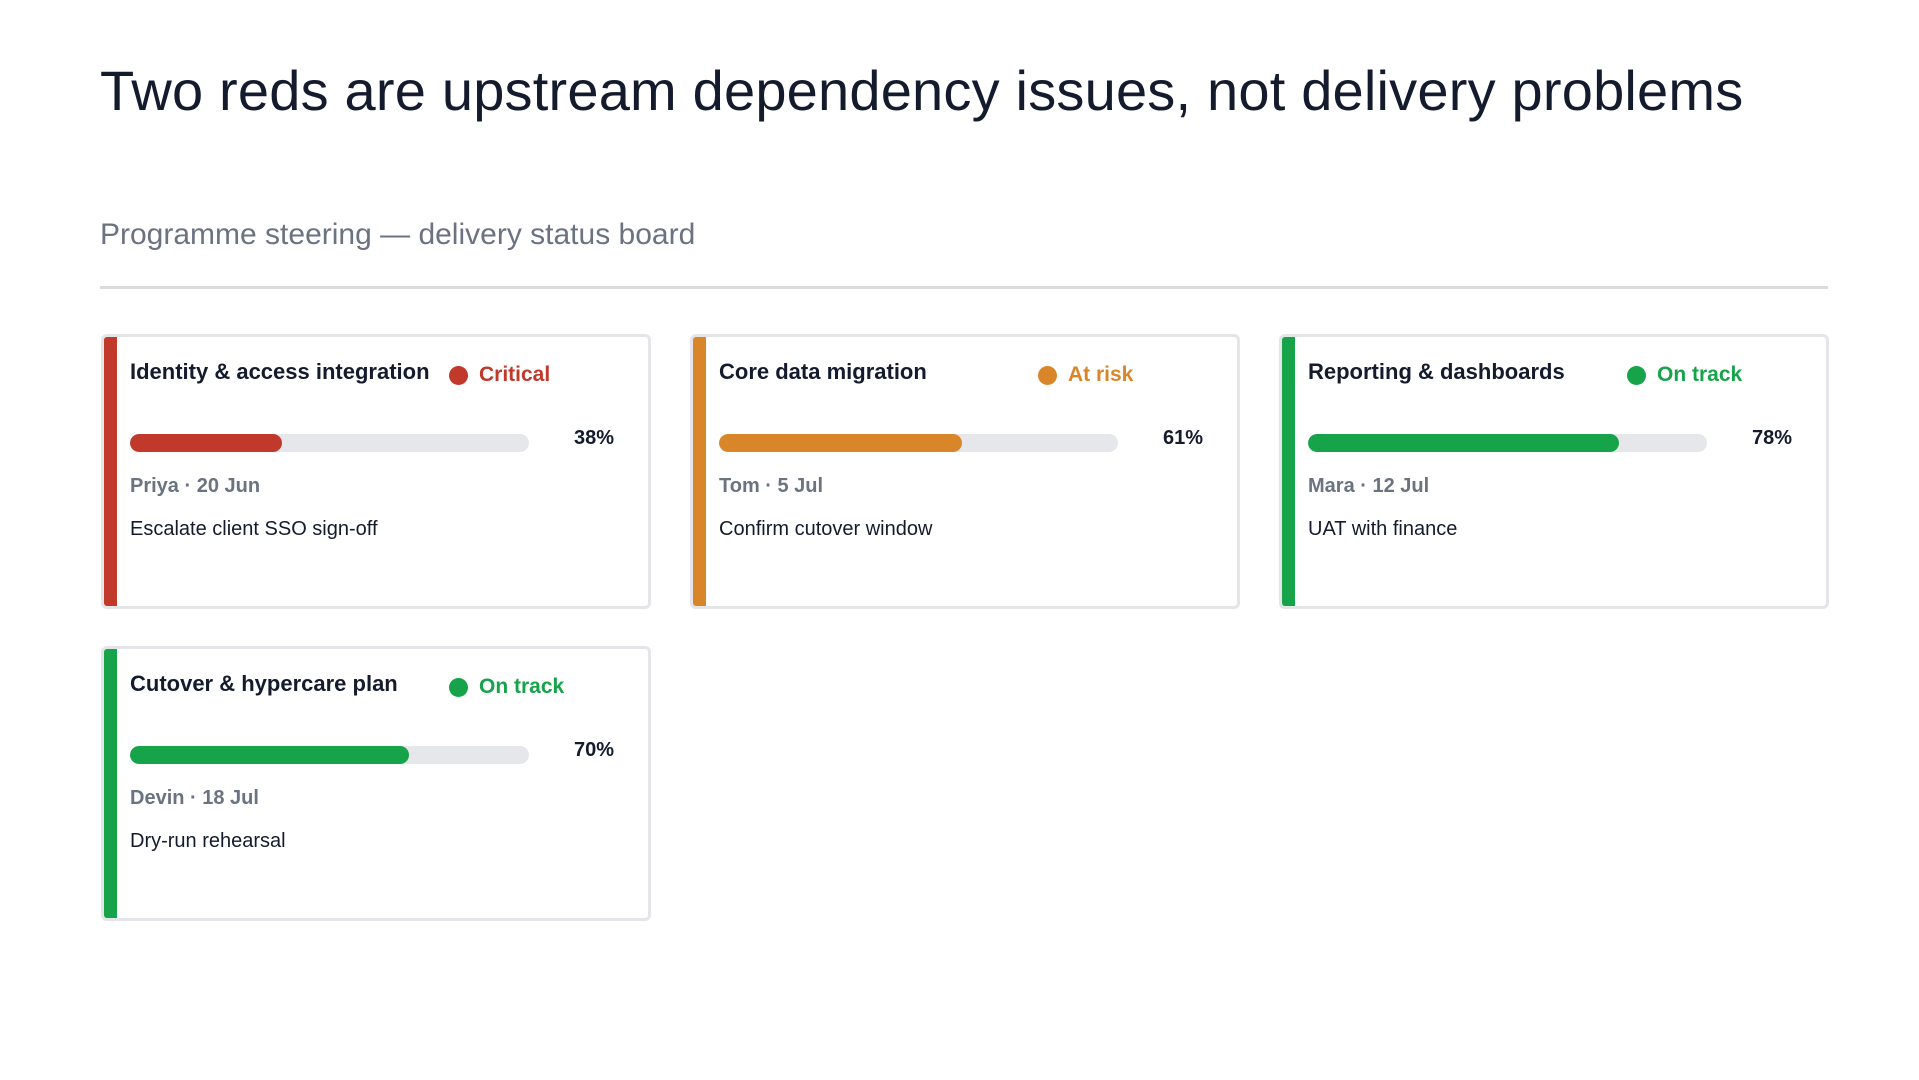  Describe the element at coordinates (1383, 529) in the screenshot. I see `next-action: UAT with finance` at that location.